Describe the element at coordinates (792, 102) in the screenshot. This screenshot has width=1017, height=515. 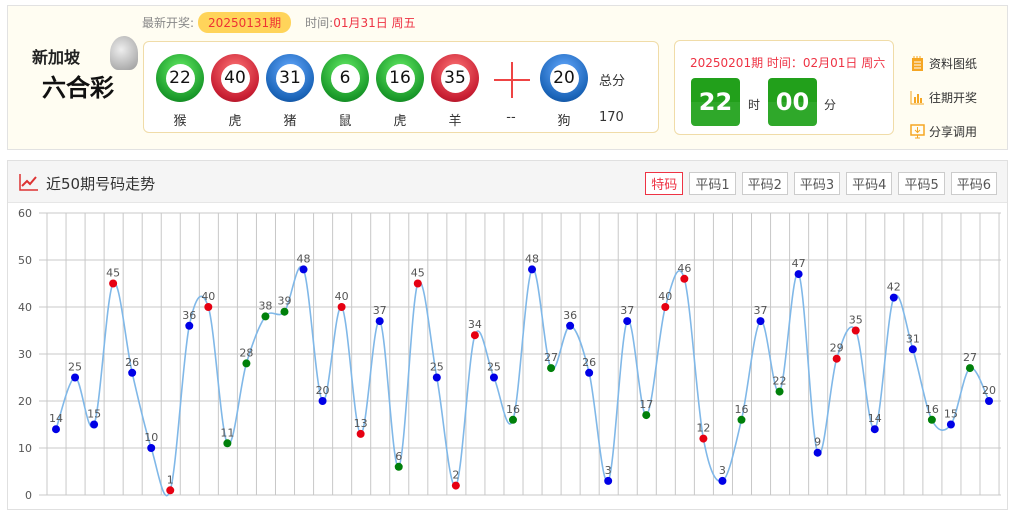
I see `countdown-minute: 00` at that location.